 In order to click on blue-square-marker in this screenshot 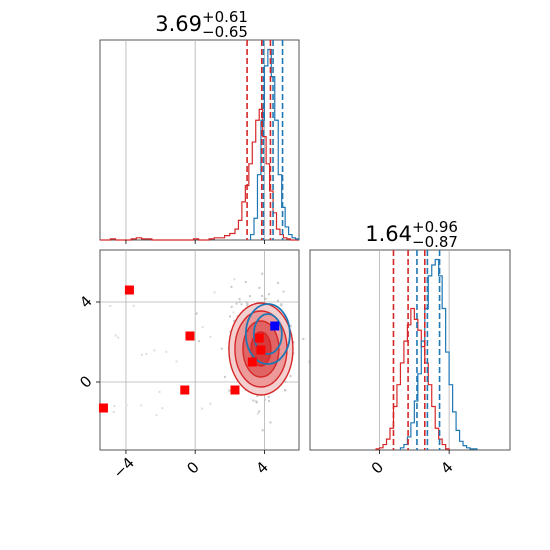, I will do `click(275, 326)`.